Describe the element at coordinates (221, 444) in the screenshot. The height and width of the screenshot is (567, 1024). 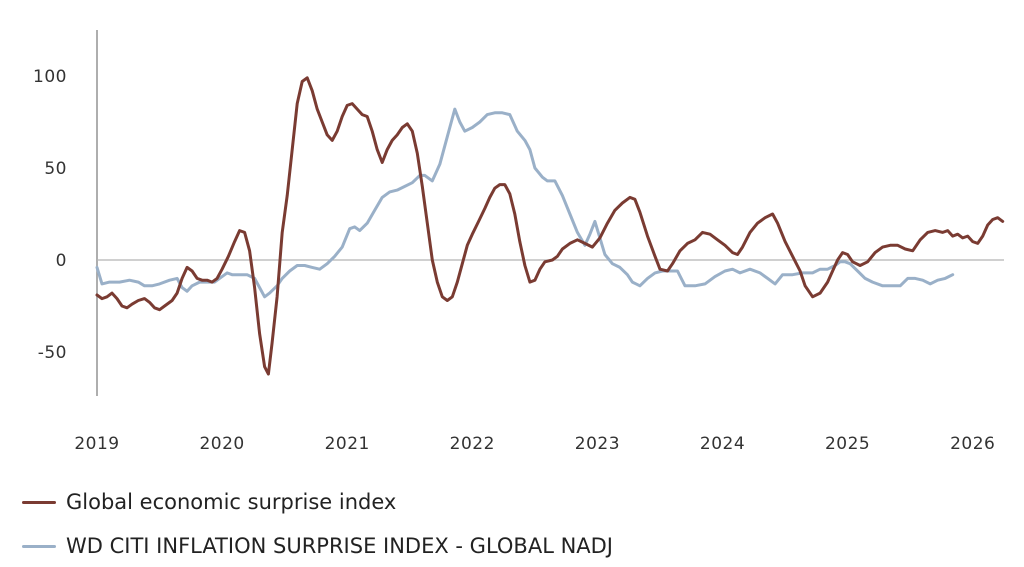
I see `x-tick-label: 2020` at that location.